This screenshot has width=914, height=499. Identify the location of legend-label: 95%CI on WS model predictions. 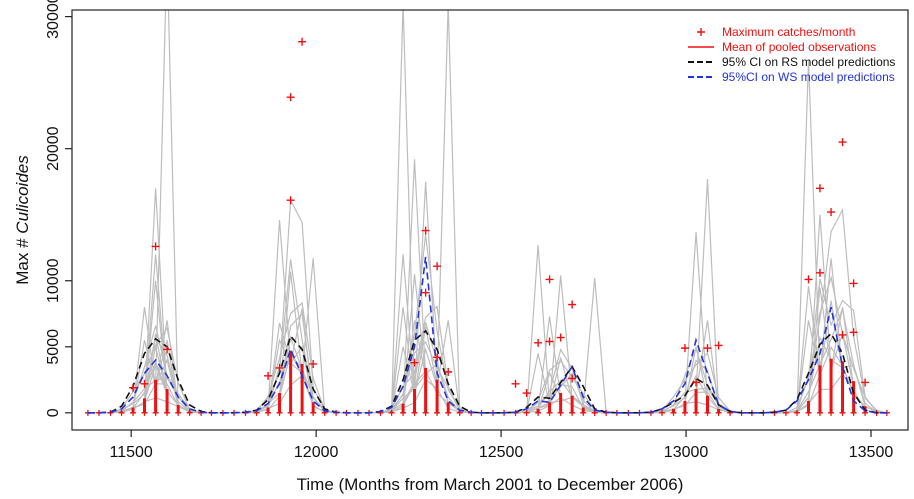
(808, 77).